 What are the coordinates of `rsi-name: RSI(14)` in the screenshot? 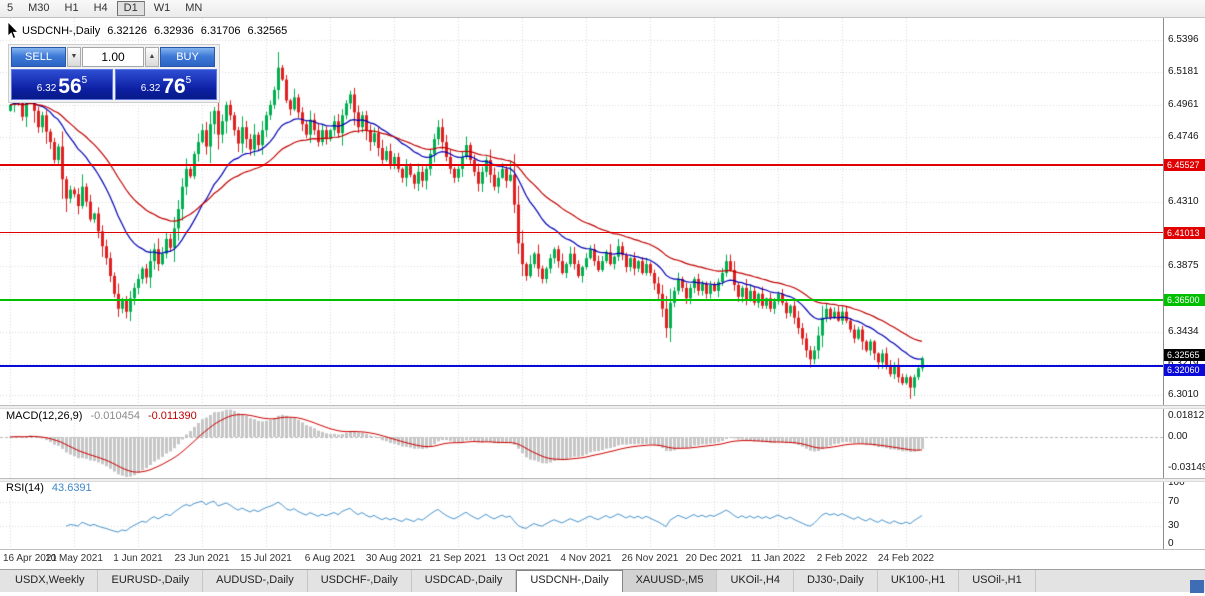 It's located at (25, 488).